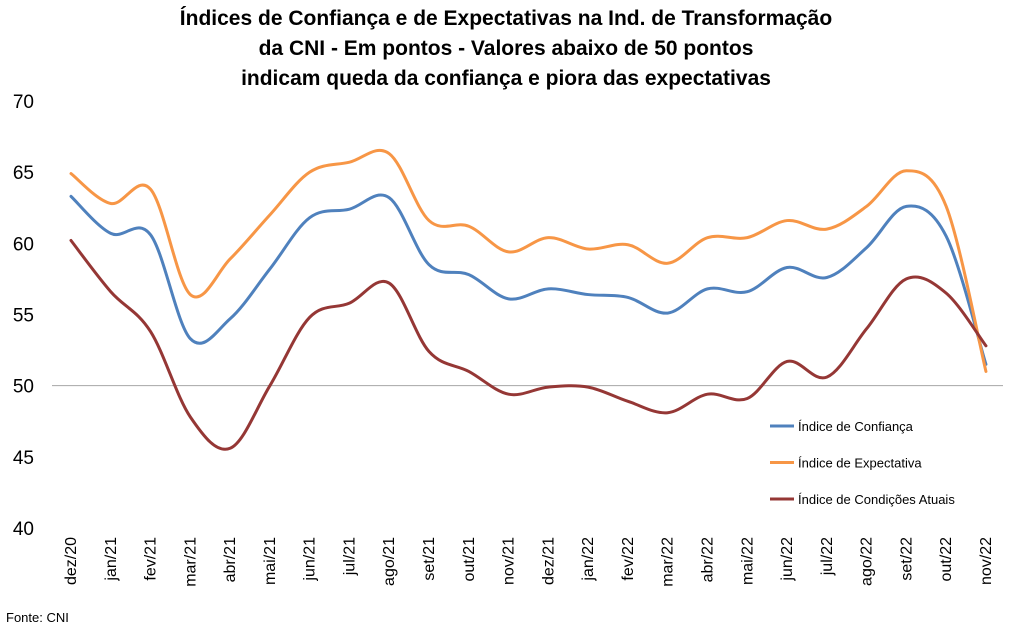 The image size is (1012, 631). I want to click on x-tick-label: out/21, so click(469, 559).